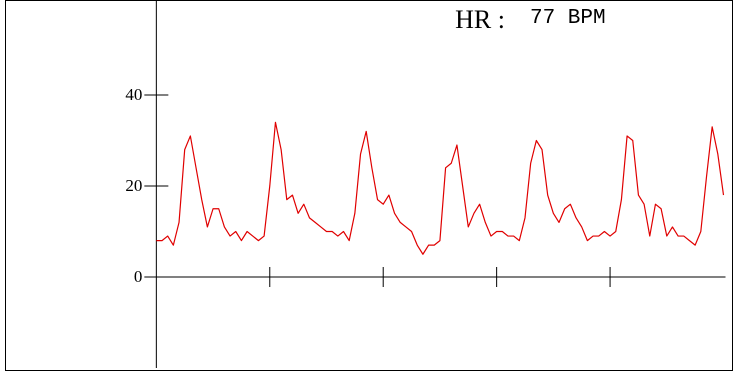 The height and width of the screenshot is (376, 738). I want to click on heart-rate: 77 BPM, so click(568, 18).